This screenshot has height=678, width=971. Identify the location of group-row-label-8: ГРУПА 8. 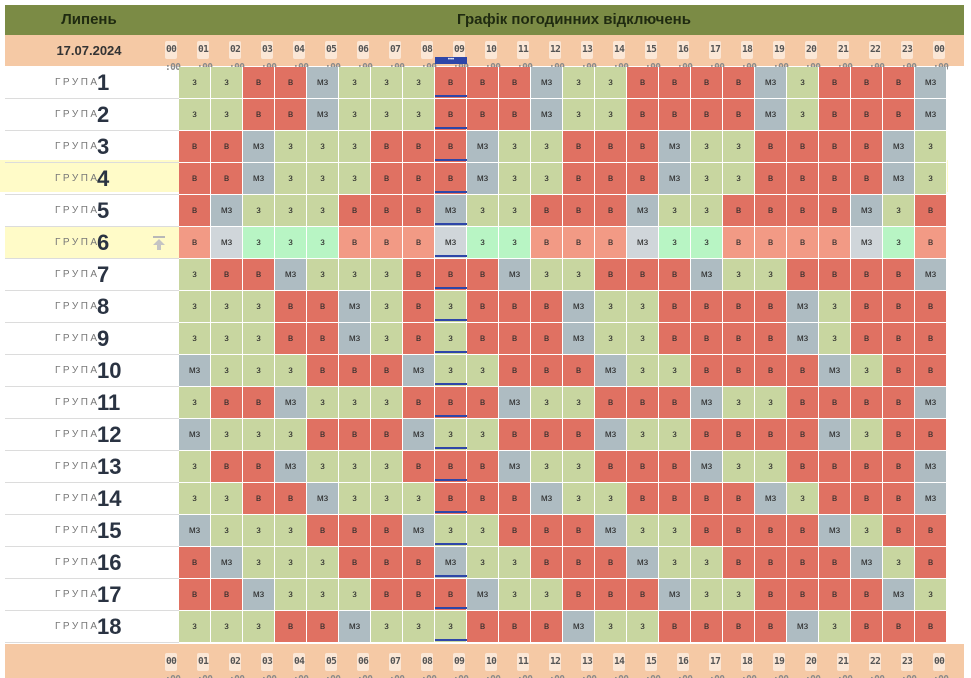
(92, 307).